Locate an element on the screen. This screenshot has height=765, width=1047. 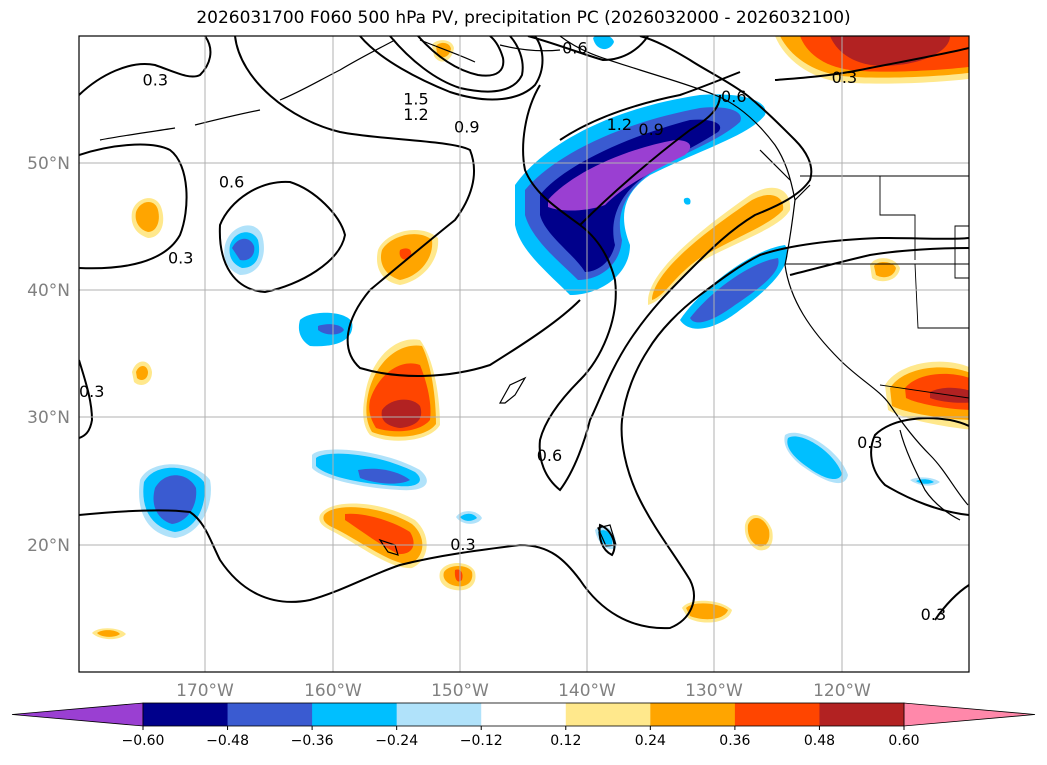
colorbar-tick-label: −0.24 is located at coordinates (396, 741).